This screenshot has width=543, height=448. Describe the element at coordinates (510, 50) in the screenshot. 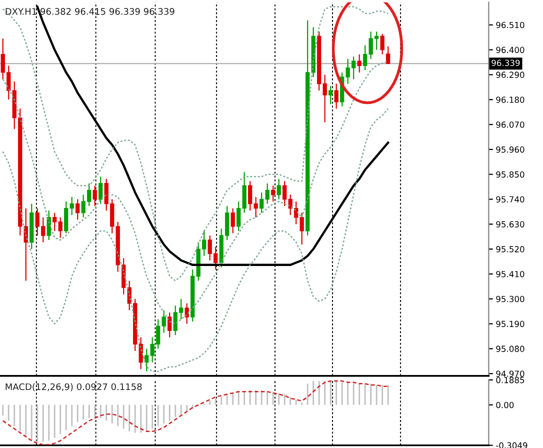

I see `y-tick-label: 96.400` at that location.